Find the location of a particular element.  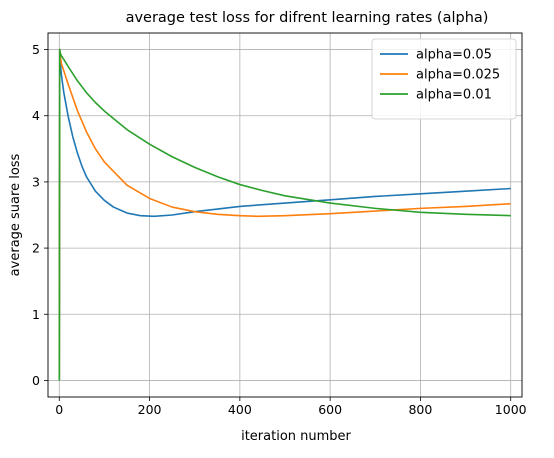

y-tick-label: 3 is located at coordinates (36, 181).